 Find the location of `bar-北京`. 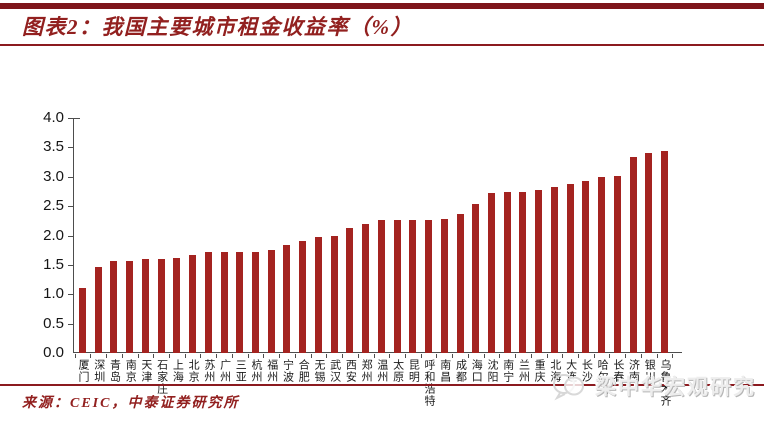

bar-北京 is located at coordinates (193, 304).